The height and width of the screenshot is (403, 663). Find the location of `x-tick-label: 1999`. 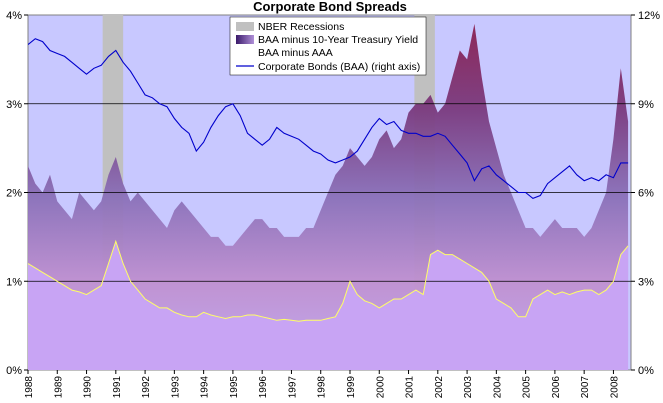

x-tick-label: 1999 is located at coordinates (351, 387).